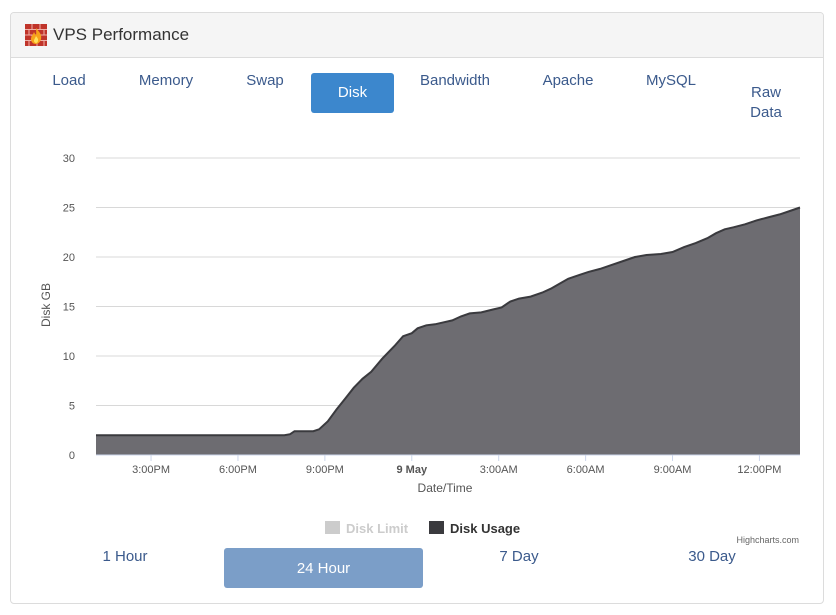 The height and width of the screenshot is (615, 836). I want to click on y-axis-label: Disk GB, so click(46, 305).